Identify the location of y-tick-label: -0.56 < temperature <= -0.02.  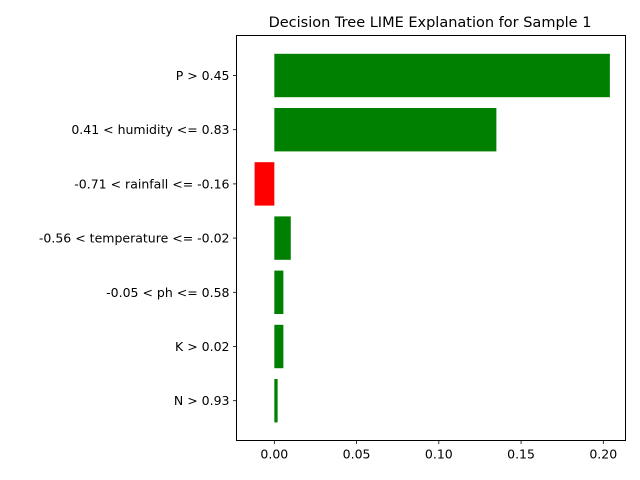
(134, 238).